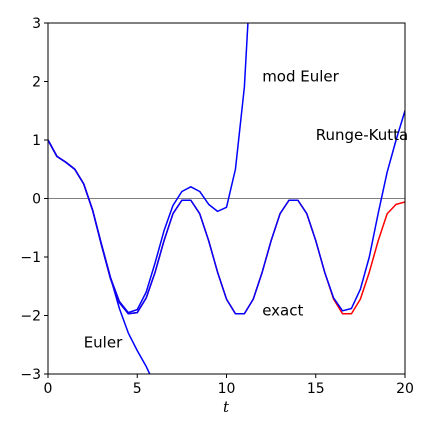 The height and width of the screenshot is (432, 432). Describe the element at coordinates (36, 24) in the screenshot. I see `y-tick-label: 3` at that location.